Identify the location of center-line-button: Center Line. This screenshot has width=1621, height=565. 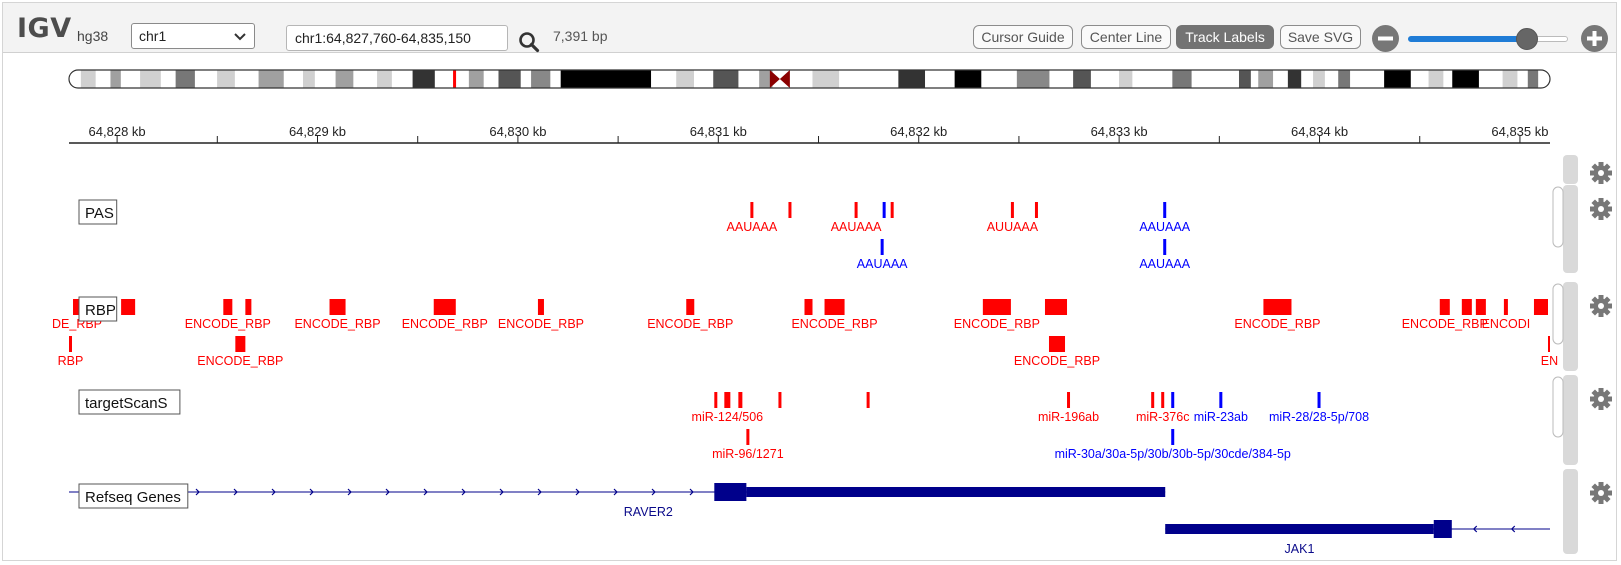
(1126, 37).